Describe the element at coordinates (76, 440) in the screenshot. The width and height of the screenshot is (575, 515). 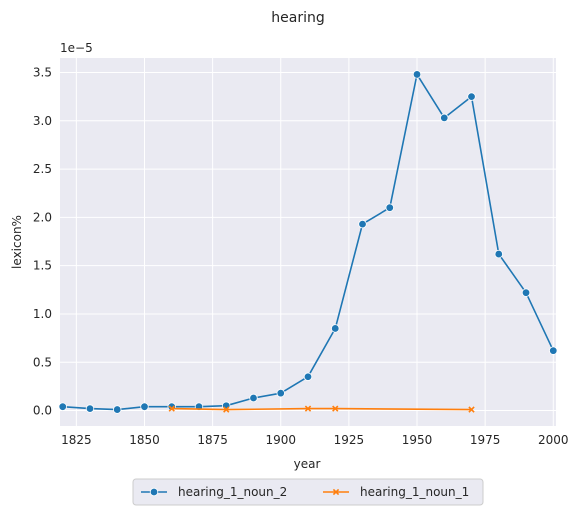
I see `x-tick-label: 1825` at that location.